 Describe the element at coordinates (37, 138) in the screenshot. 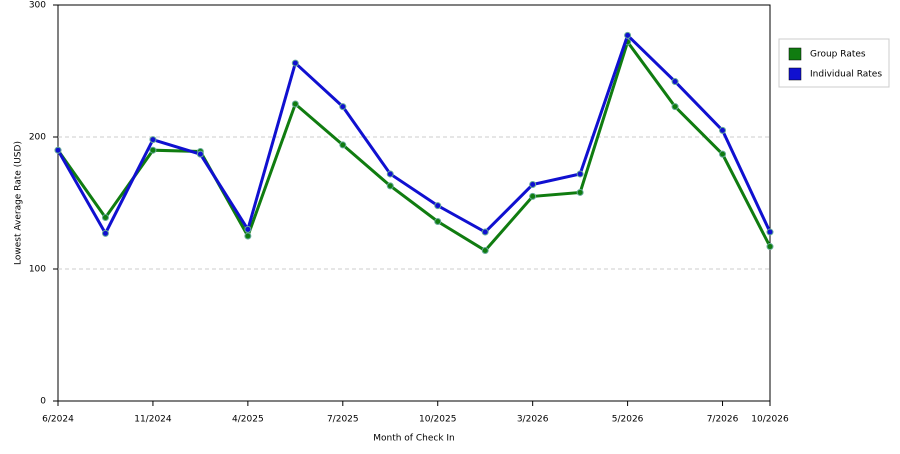

I see `y-tick-label: 200` at that location.